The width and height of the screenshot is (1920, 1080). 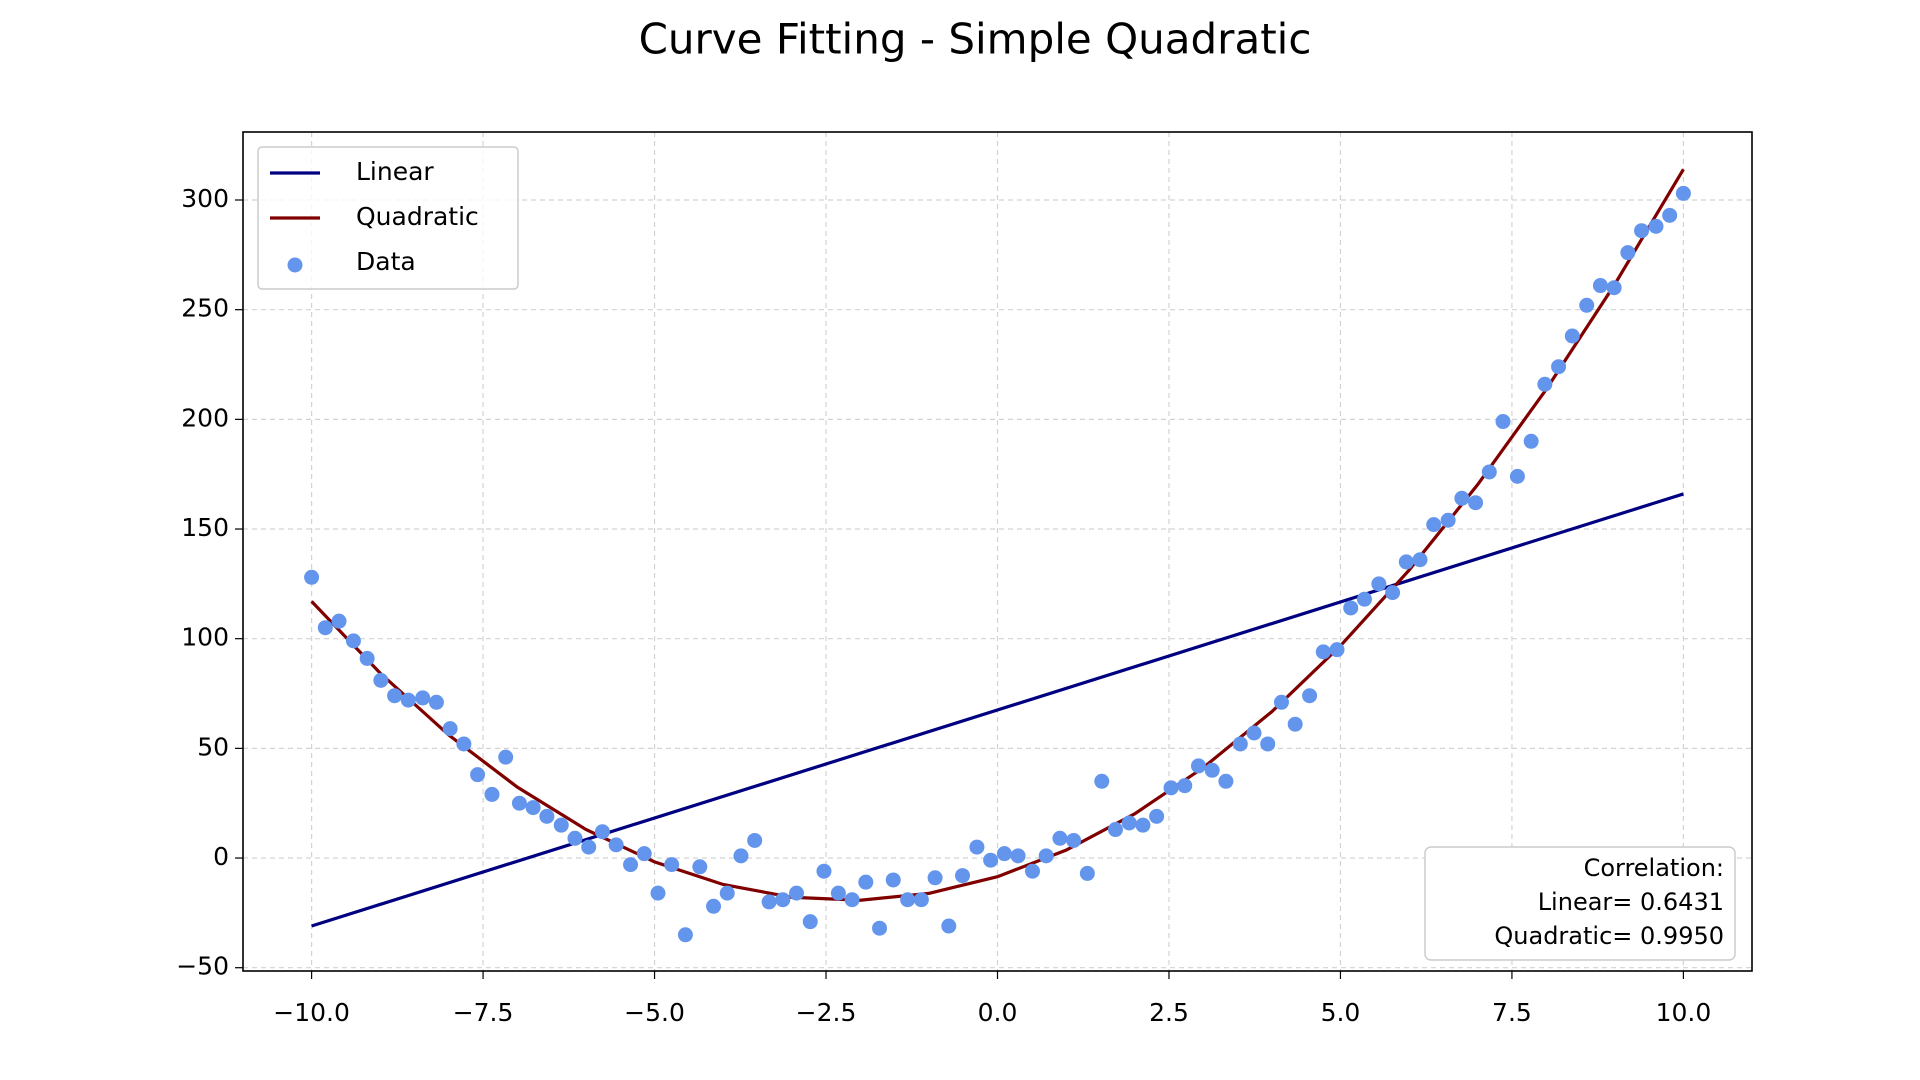 I want to click on x-tick-label: −5.0, so click(x=654, y=1012).